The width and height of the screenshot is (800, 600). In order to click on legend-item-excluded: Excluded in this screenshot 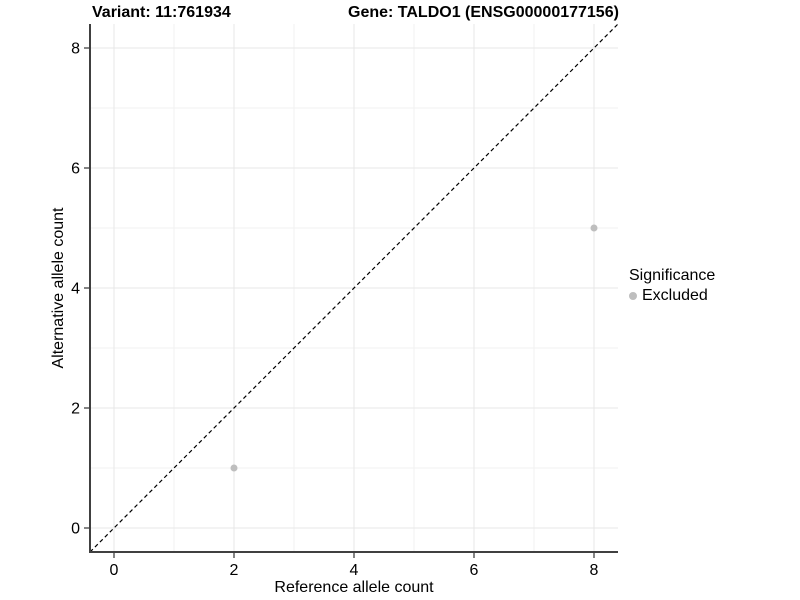, I will do `click(672, 295)`.